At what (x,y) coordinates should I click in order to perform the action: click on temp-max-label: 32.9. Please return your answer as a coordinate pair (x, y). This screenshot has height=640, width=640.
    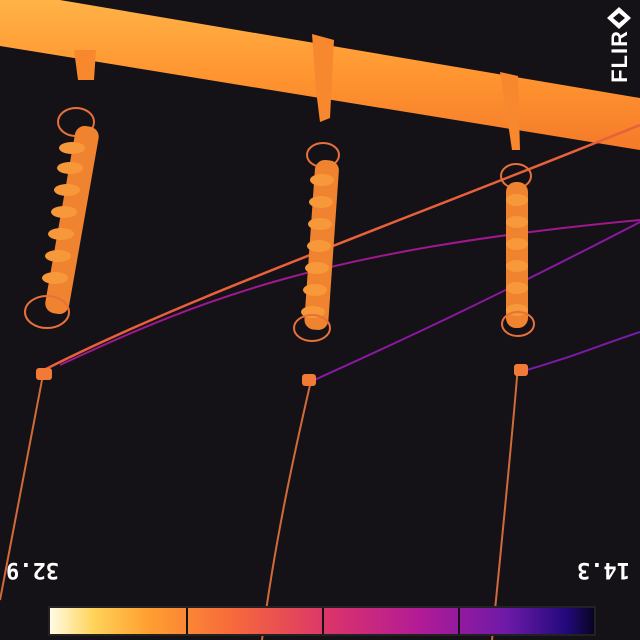
    Looking at the image, I should click on (32, 569).